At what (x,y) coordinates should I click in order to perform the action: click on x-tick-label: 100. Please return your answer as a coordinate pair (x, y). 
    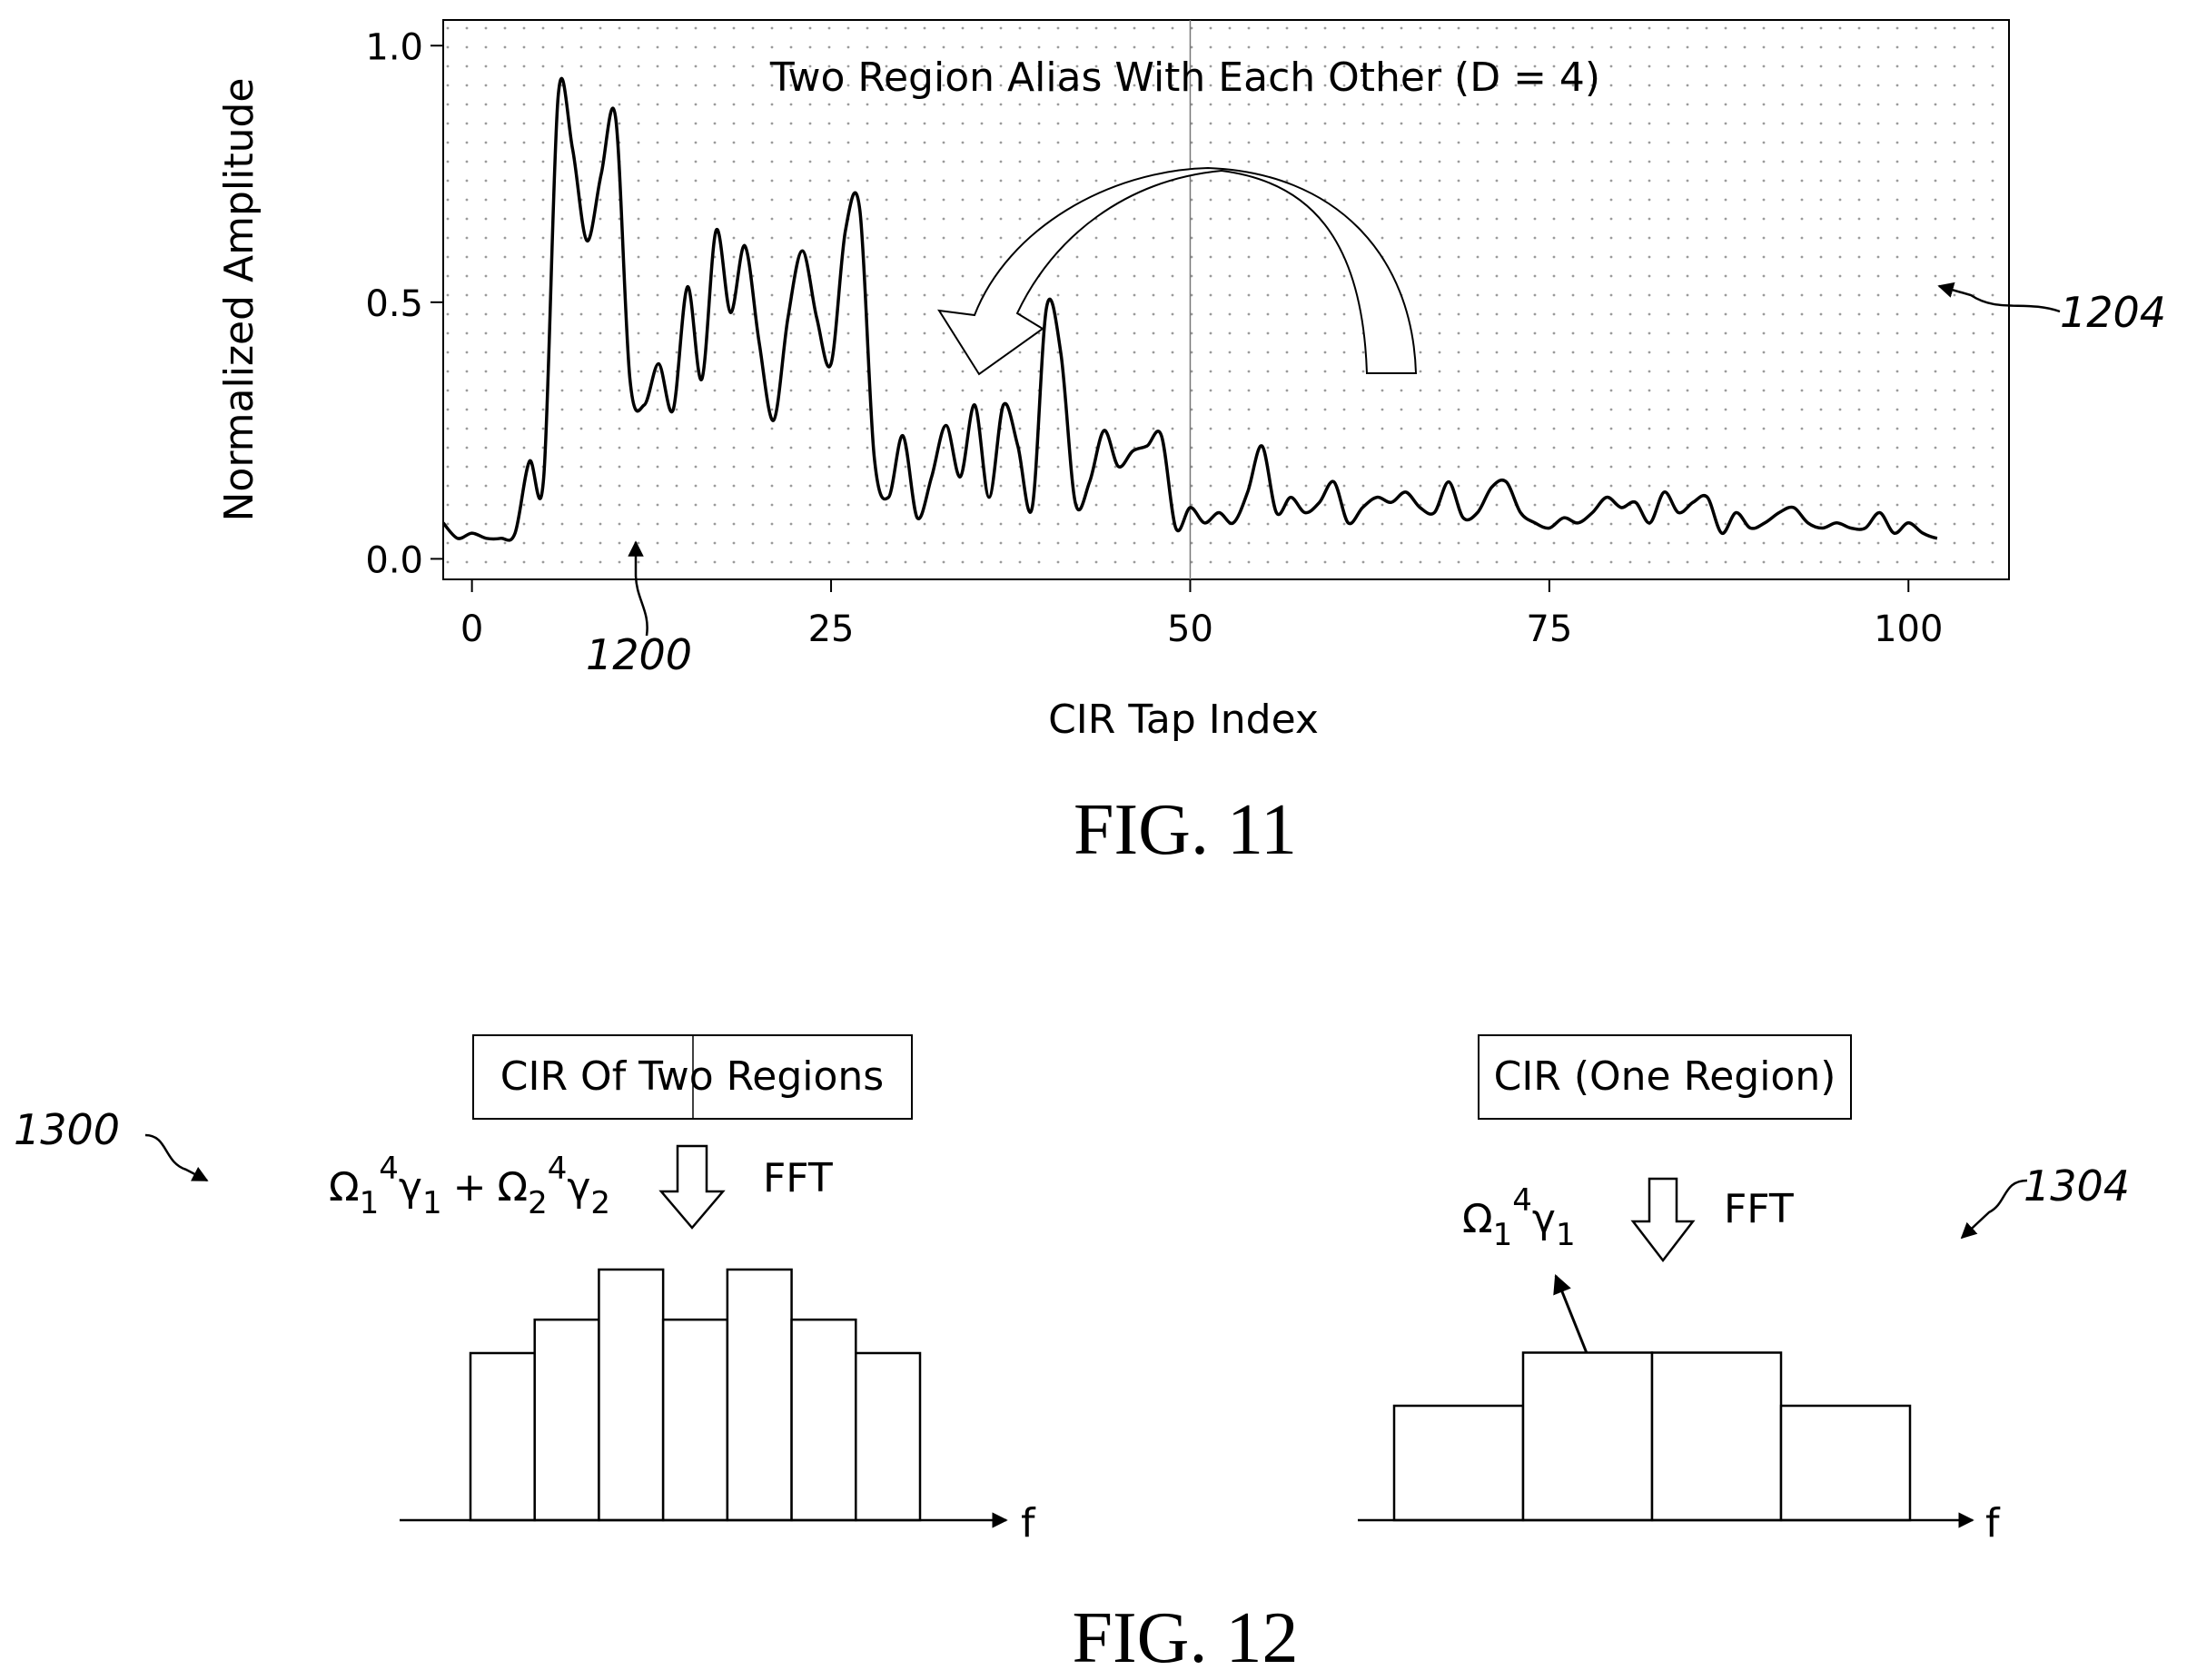
    Looking at the image, I should click on (1908, 629).